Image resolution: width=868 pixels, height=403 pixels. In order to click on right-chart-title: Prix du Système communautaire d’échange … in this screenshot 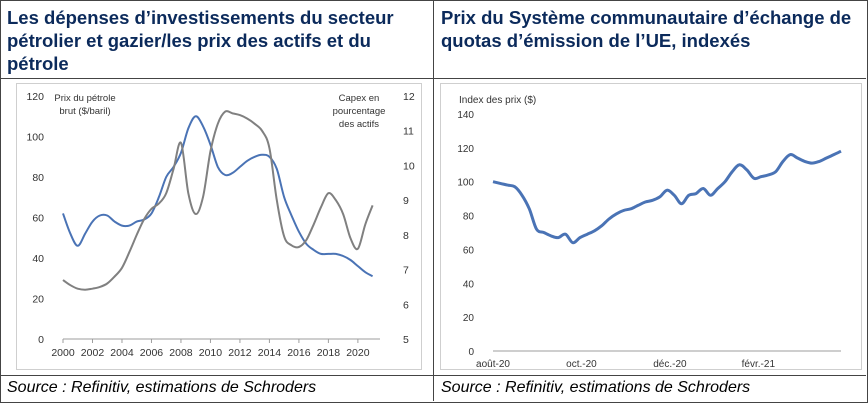, I will do `click(646, 29)`.